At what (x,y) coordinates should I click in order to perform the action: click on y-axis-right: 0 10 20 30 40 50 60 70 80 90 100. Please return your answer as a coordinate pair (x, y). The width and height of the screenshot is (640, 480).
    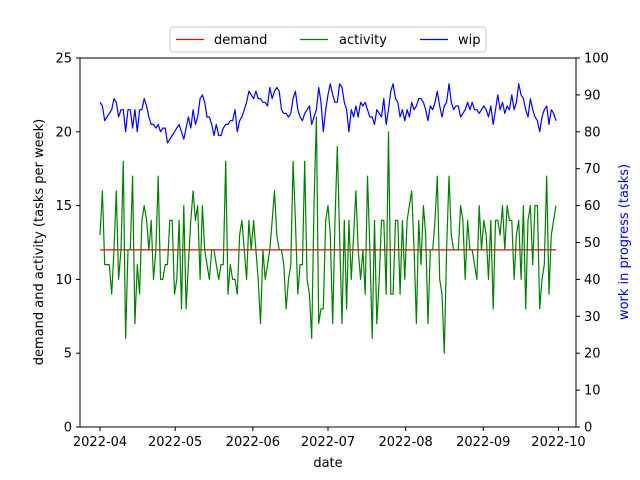
    Looking at the image, I should click on (592, 244).